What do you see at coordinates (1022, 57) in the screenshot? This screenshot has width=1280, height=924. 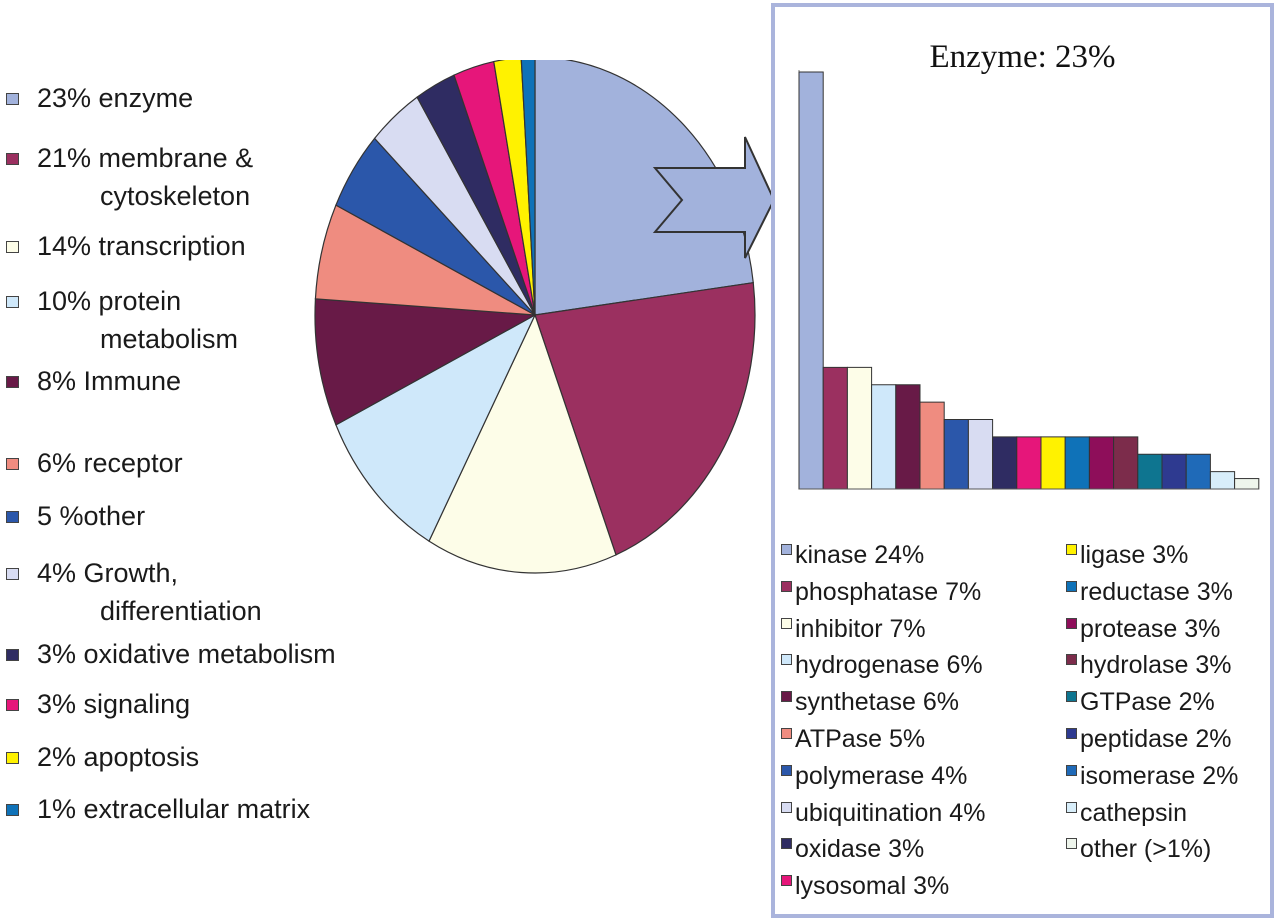 I see `chart-title: Enzyme: 23%` at bounding box center [1022, 57].